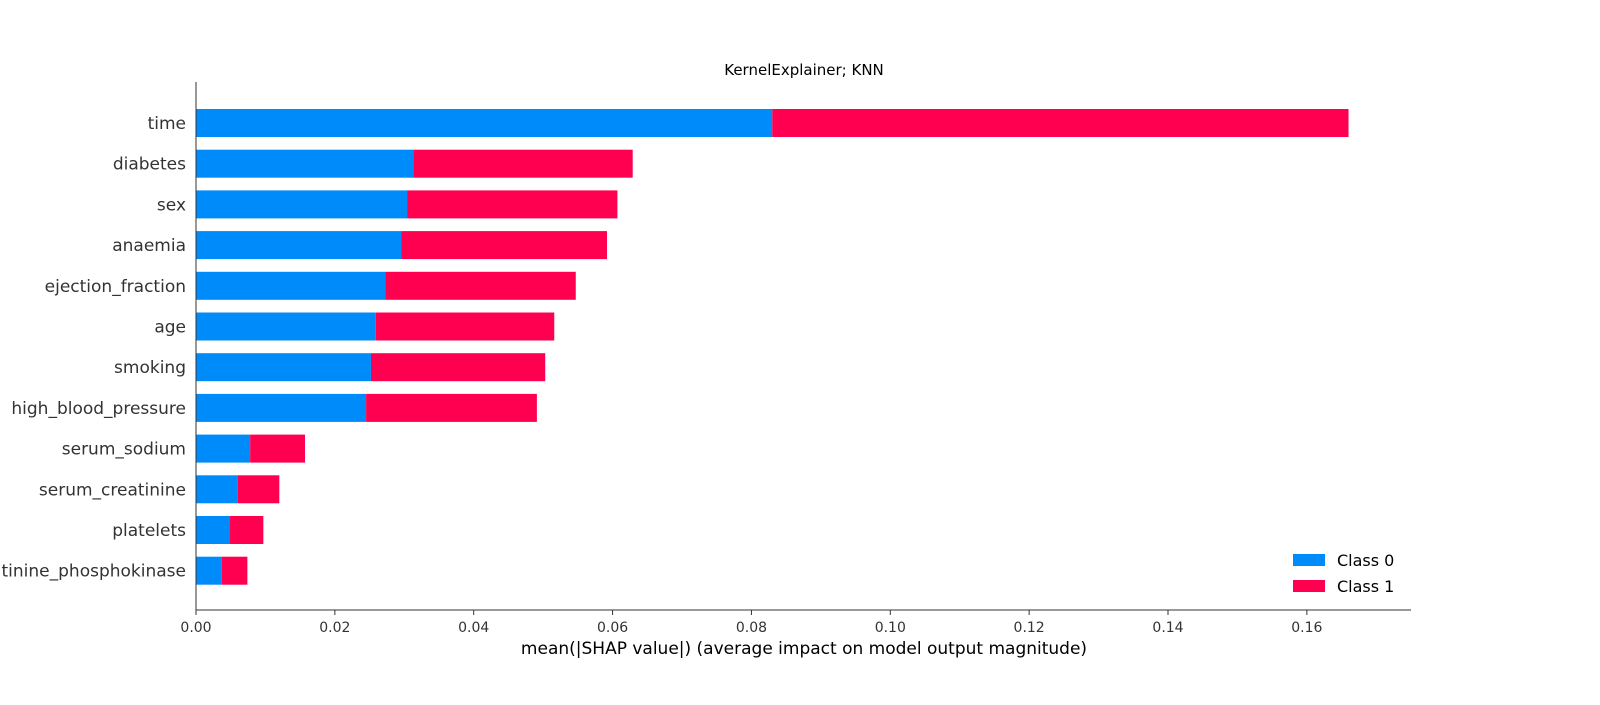  I want to click on category-label: ejection_fraction, so click(115, 287).